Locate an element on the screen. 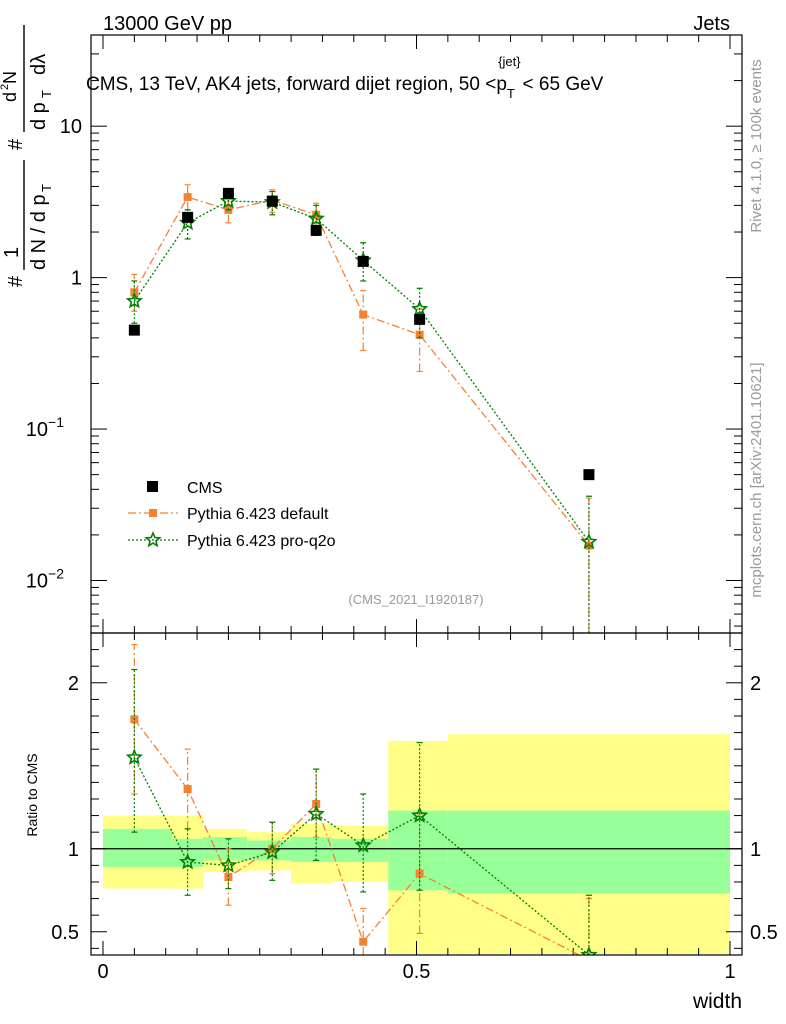 This screenshot has height=1024, width=786. ratio-default-line is located at coordinates (357, 836).